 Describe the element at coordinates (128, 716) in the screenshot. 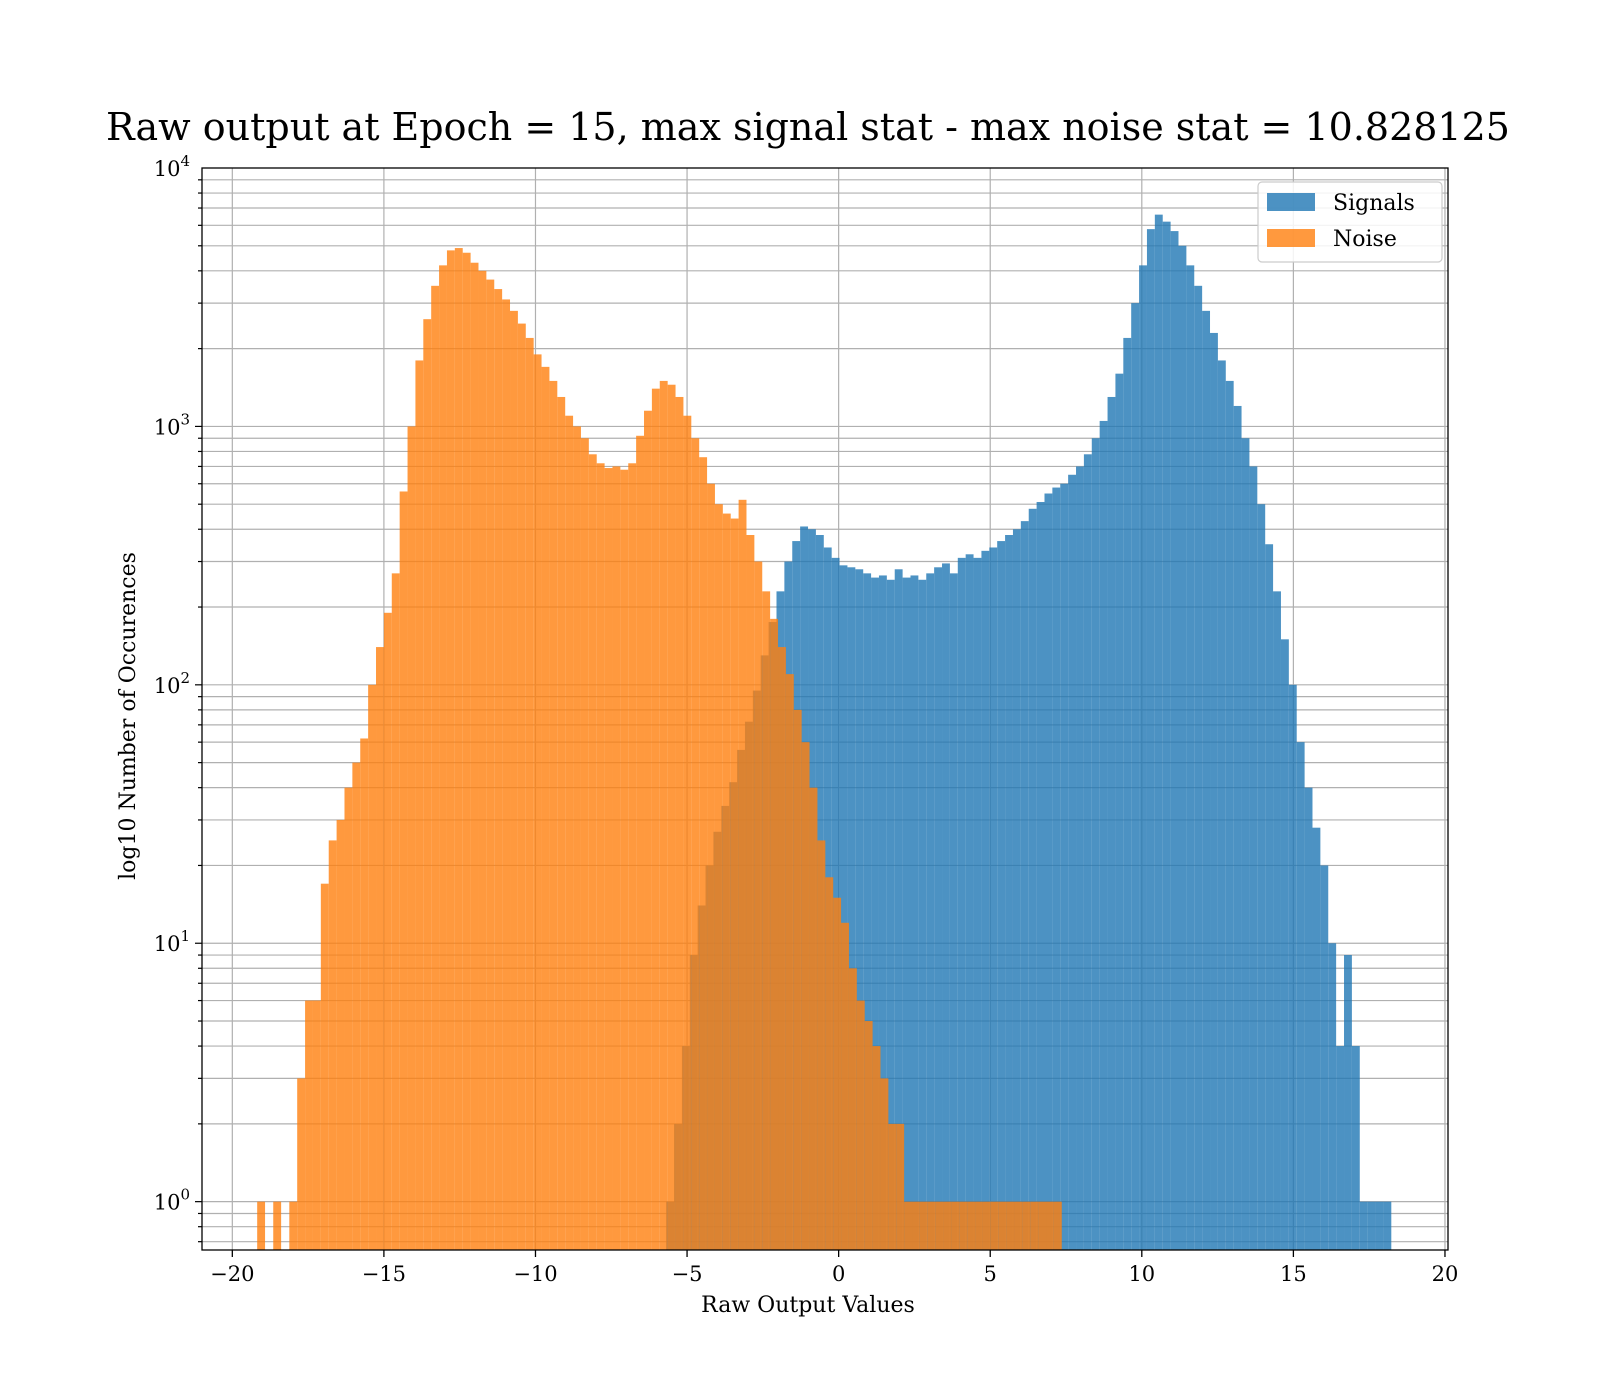

I see `y-axis-title: log10 Number of Occurences` at that location.